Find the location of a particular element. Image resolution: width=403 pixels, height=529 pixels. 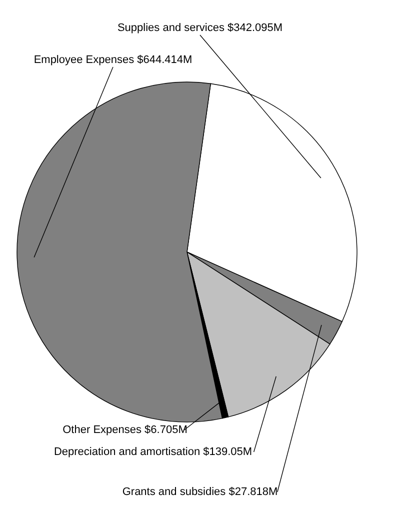

slice-label: Grants and subsidies $27.818M is located at coordinates (200, 492).